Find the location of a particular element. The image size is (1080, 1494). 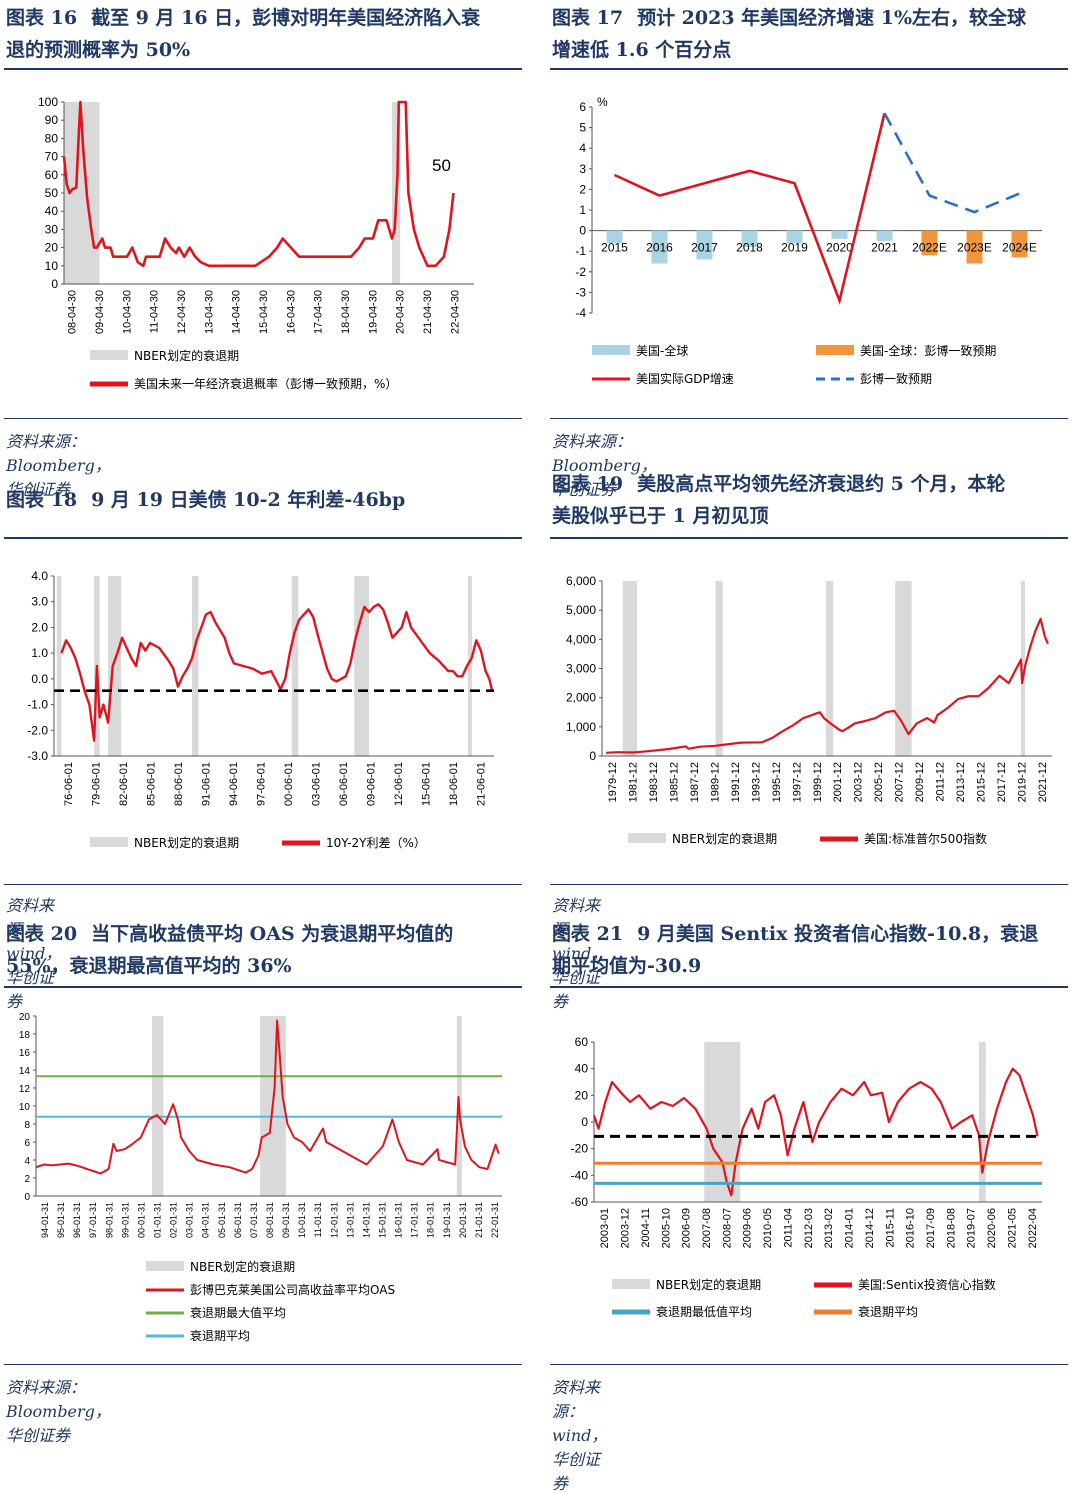

x-tick-label: 2017-09 is located at coordinates (931, 1228).